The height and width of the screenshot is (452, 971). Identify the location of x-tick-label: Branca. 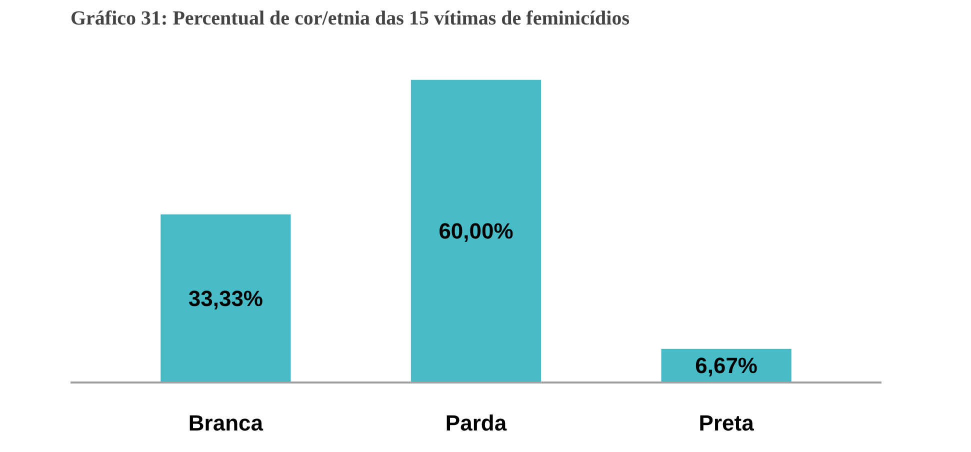
(226, 423).